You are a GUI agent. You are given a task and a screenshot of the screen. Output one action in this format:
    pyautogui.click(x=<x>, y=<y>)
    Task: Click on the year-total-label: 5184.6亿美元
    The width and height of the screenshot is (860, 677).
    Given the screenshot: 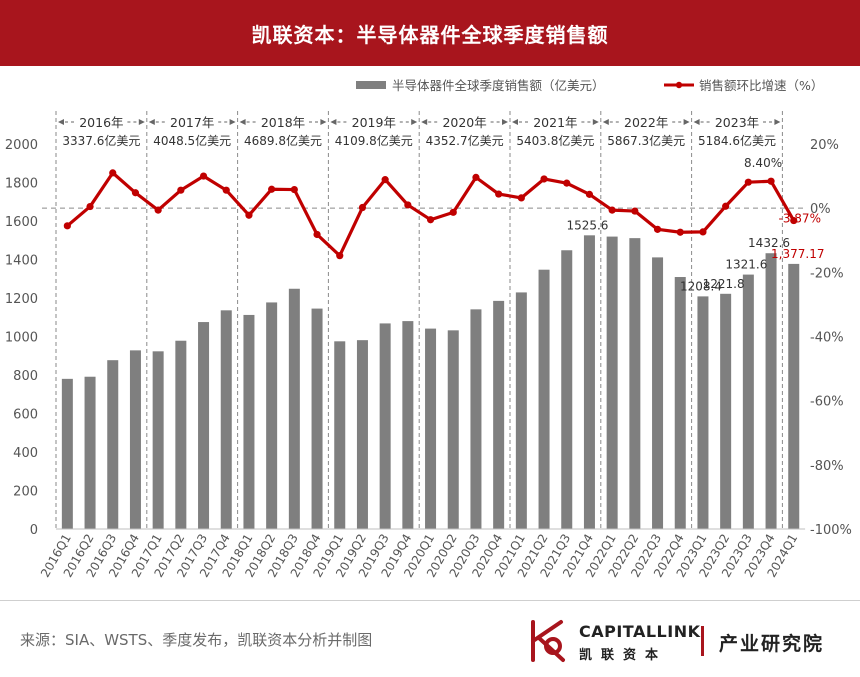 What is the action you would take?
    pyautogui.click(x=737, y=140)
    